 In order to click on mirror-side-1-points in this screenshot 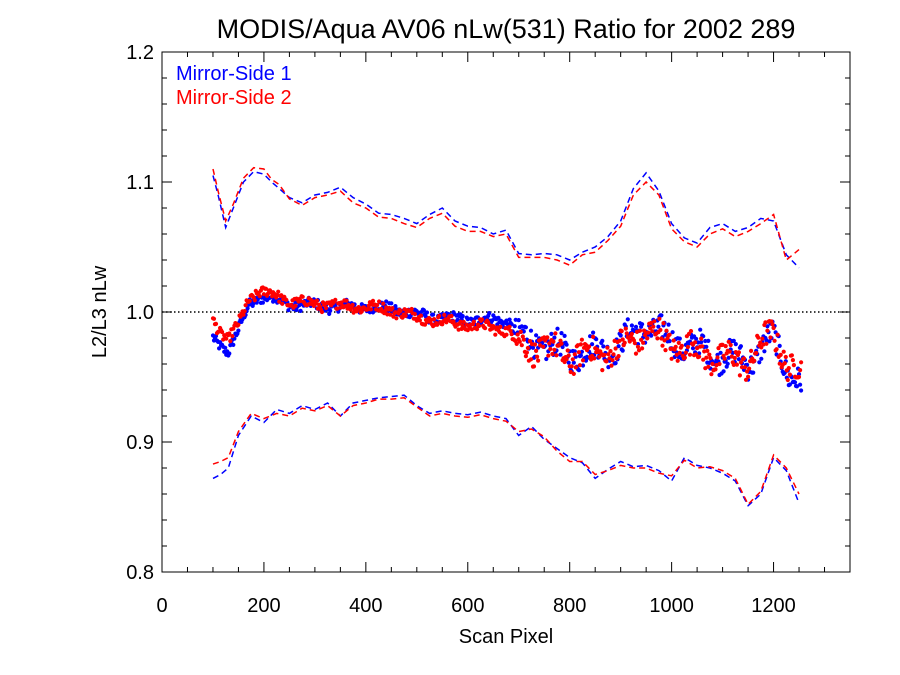, I will do `click(507, 341)`.